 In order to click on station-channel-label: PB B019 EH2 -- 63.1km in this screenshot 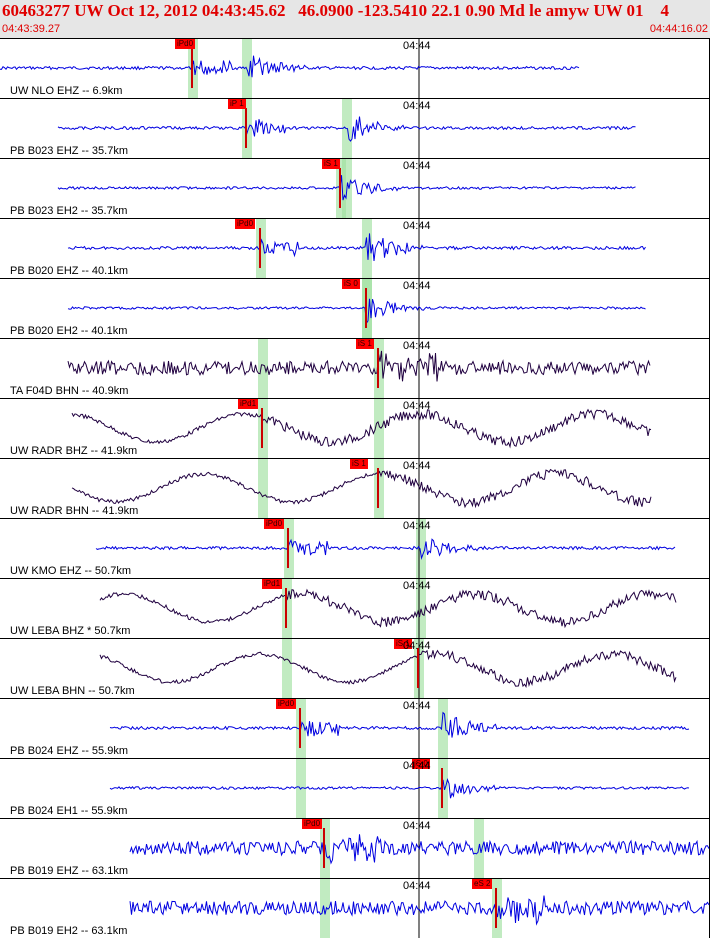, I will do `click(69, 931)`.